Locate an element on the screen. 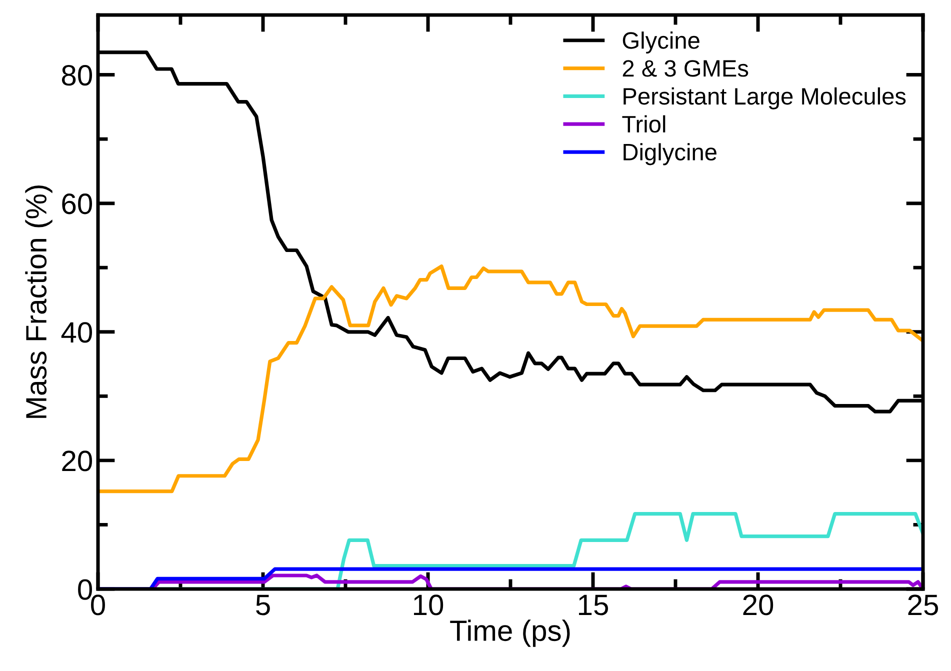 The height and width of the screenshot is (671, 951). x-tick-label: 0 is located at coordinates (98, 605).